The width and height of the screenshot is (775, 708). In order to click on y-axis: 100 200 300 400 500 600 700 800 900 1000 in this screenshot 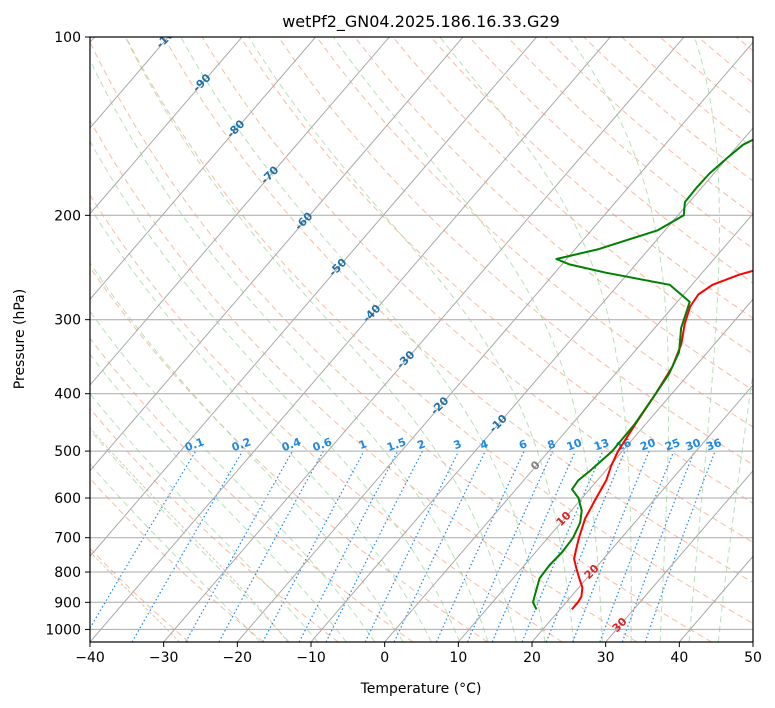, I will do `click(67, 334)`.